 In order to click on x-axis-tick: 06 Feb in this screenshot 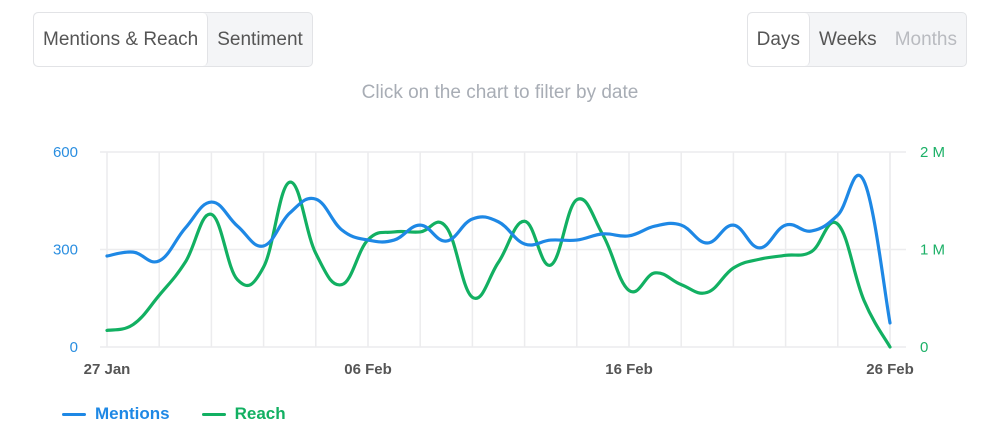, I will do `click(368, 369)`.